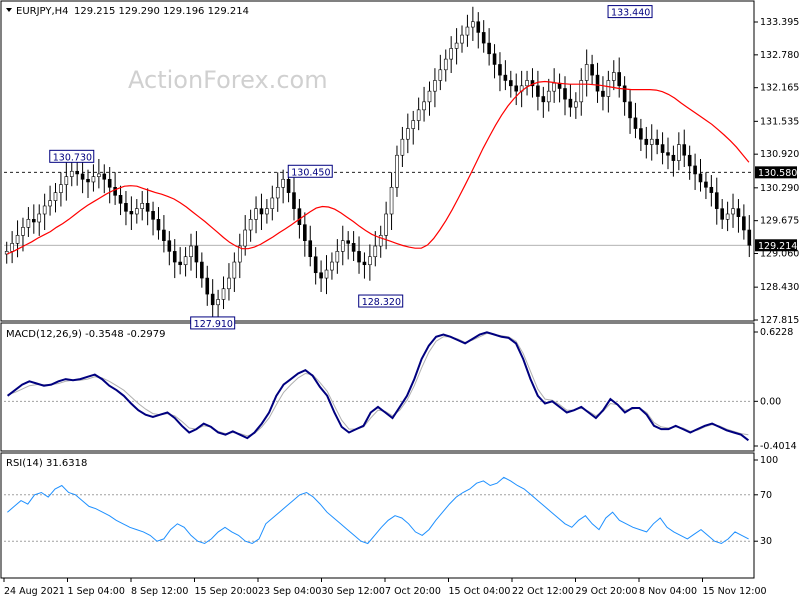 The width and height of the screenshot is (800, 600). Describe the element at coordinates (777, 173) in the screenshot. I see `price-level-label: 130.580` at that location.